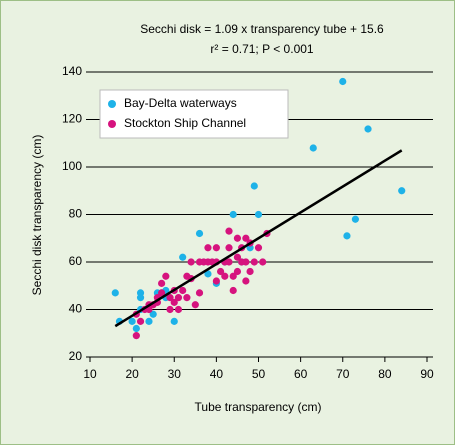  Describe the element at coordinates (76, 309) in the screenshot. I see `y-tick-label: 40` at that location.